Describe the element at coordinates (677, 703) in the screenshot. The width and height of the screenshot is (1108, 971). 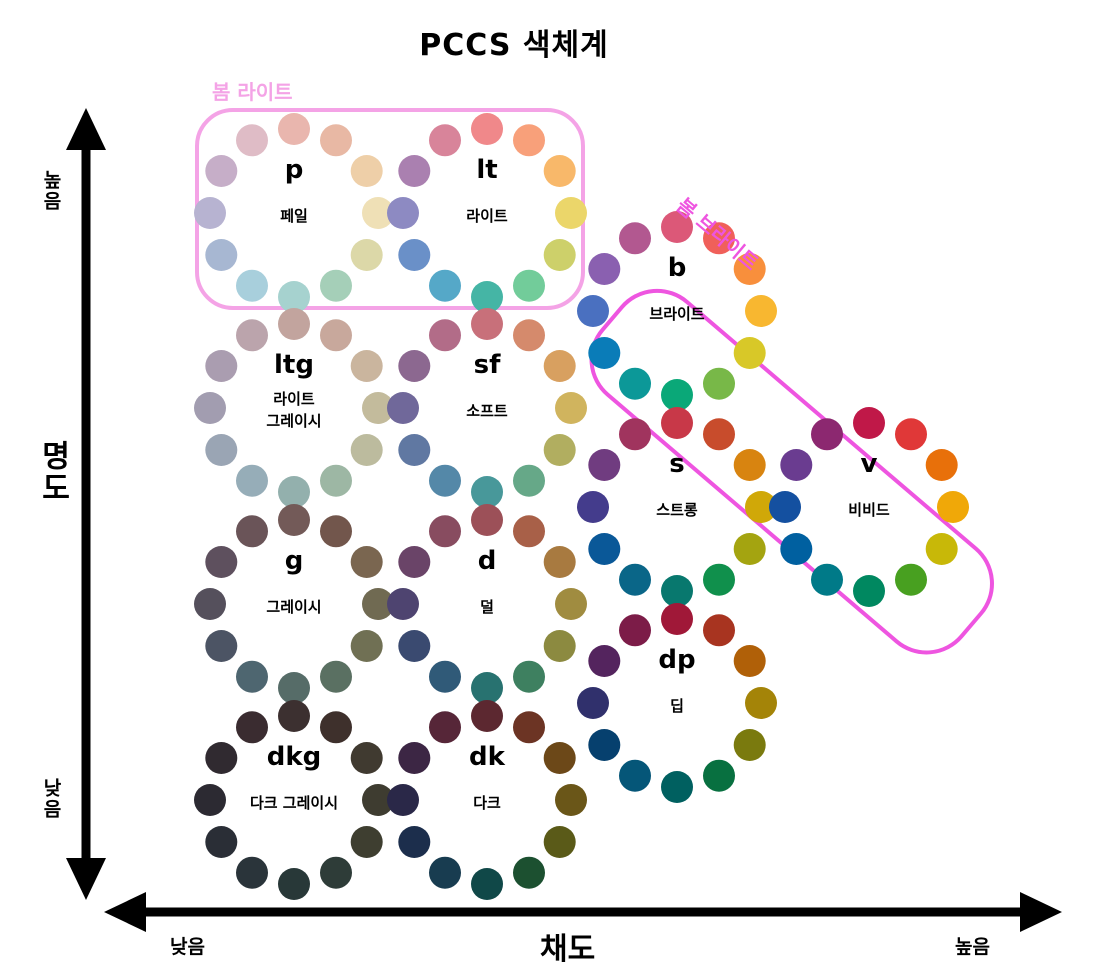
I see `tone-wheel-dp` at that location.